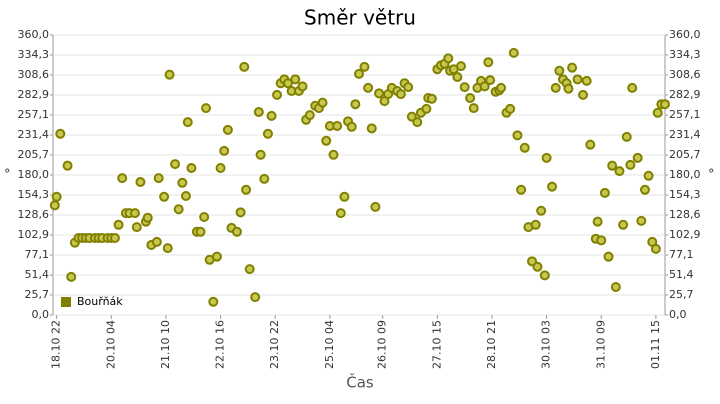 This screenshot has height=404, width=720. What do you see at coordinates (37, 254) in the screenshot?
I see `y-tick-label: 77,1` at bounding box center [37, 254].